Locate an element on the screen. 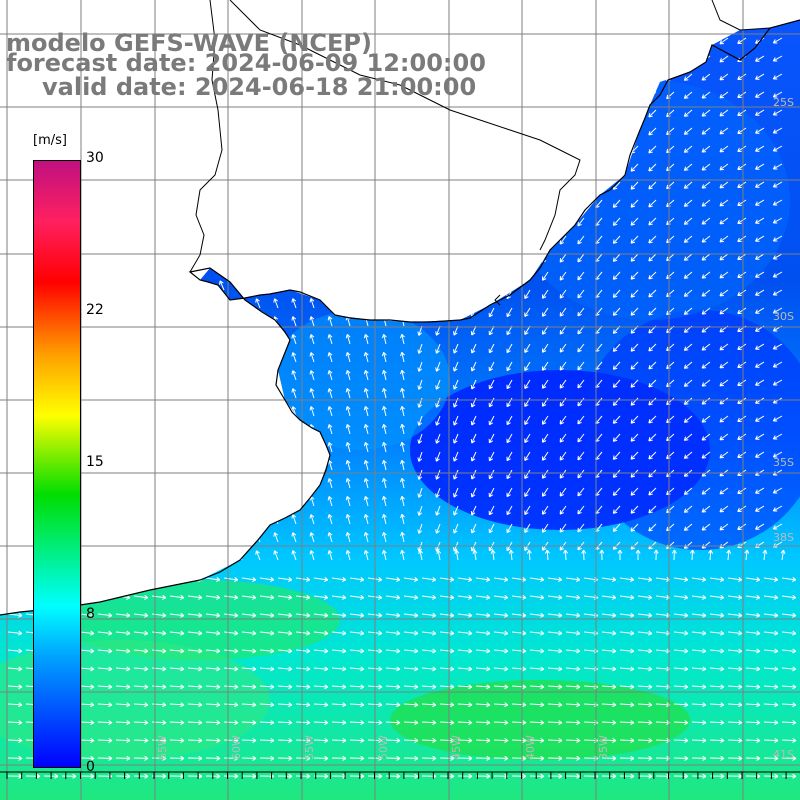 The height and width of the screenshot is (800, 800). map-frame-ticks is located at coordinates (400, 775).